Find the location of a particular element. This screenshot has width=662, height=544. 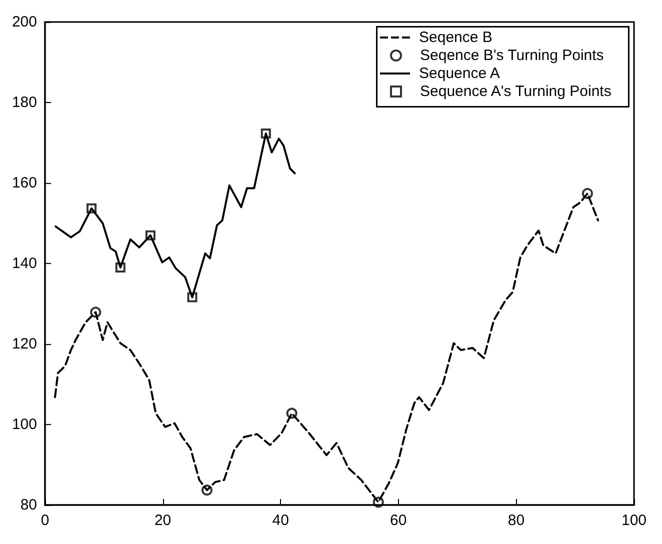

y-tick-label: 200 is located at coordinates (24, 22).